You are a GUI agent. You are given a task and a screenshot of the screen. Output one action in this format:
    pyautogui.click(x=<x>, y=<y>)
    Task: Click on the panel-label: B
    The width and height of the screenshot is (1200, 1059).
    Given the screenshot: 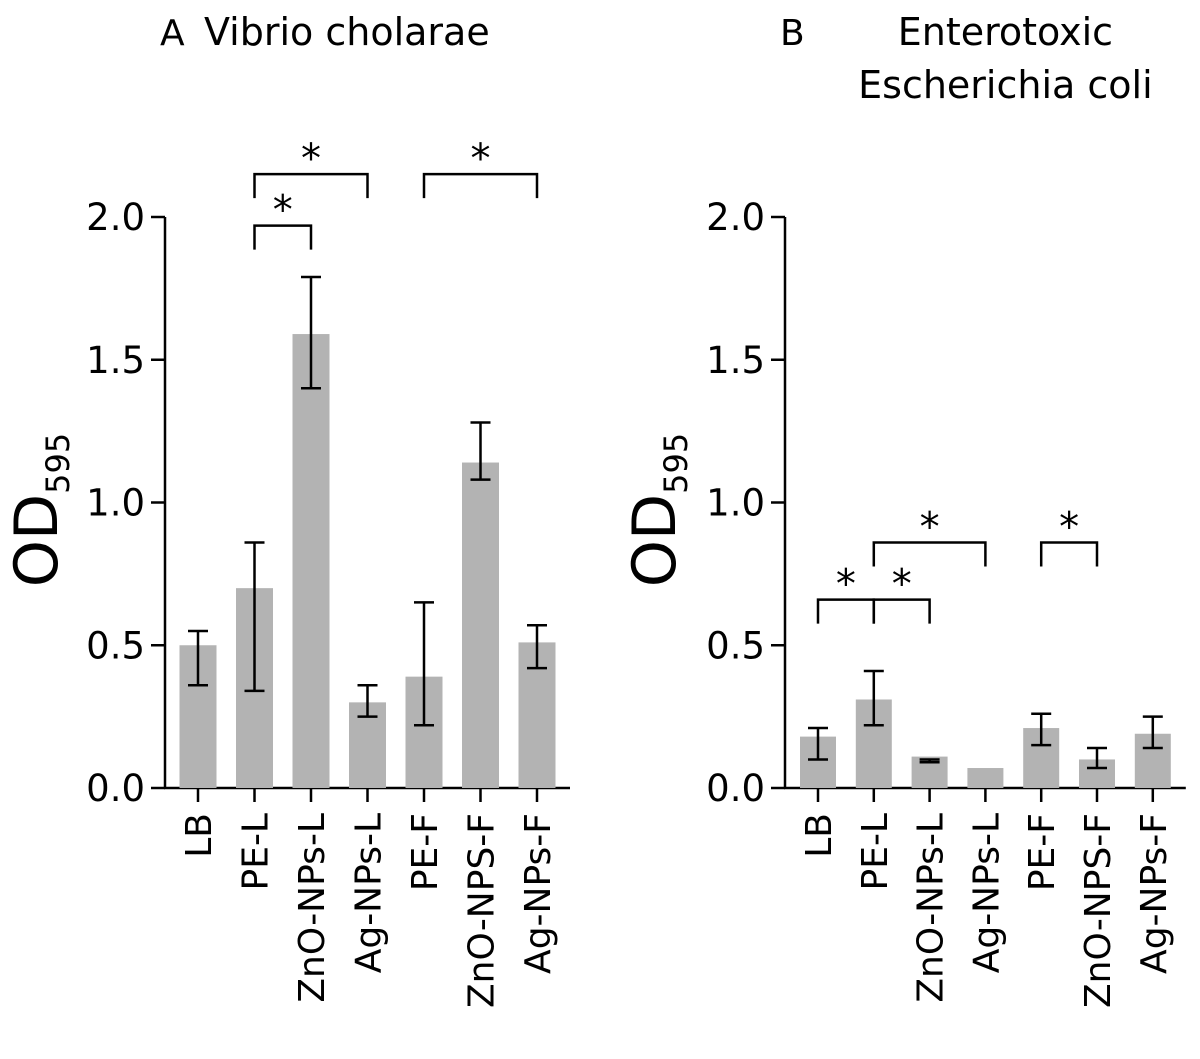 What is the action you would take?
    pyautogui.click(x=792, y=33)
    